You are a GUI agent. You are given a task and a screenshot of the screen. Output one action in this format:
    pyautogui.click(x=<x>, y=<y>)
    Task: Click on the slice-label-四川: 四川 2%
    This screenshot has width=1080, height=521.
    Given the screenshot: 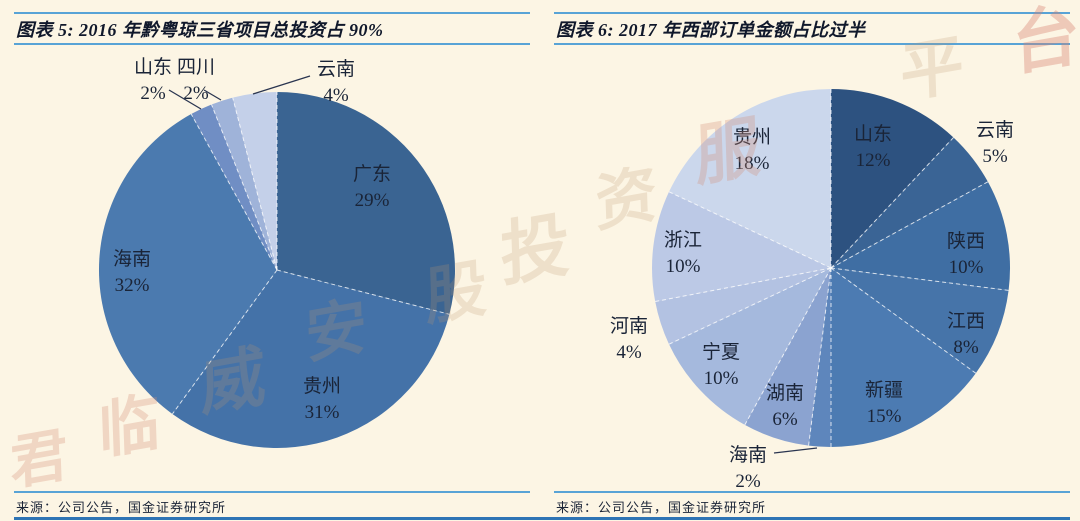 What is the action you would take?
    pyautogui.click(x=196, y=80)
    